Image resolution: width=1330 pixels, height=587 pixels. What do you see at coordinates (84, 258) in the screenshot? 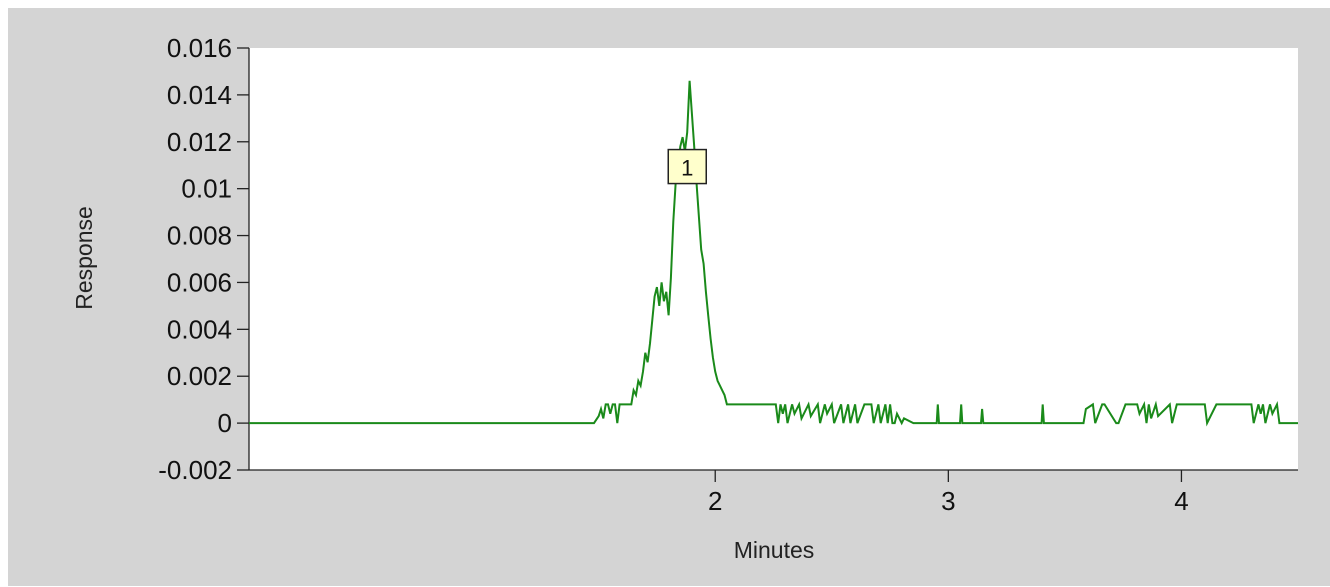
I see `y-axis-title: Response` at bounding box center [84, 258].